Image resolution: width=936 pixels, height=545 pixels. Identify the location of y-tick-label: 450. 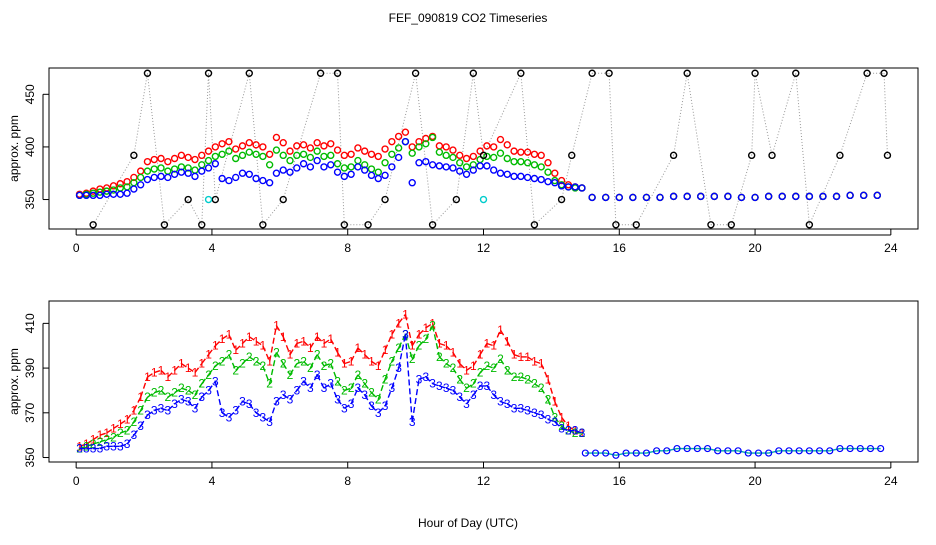
(30, 94).